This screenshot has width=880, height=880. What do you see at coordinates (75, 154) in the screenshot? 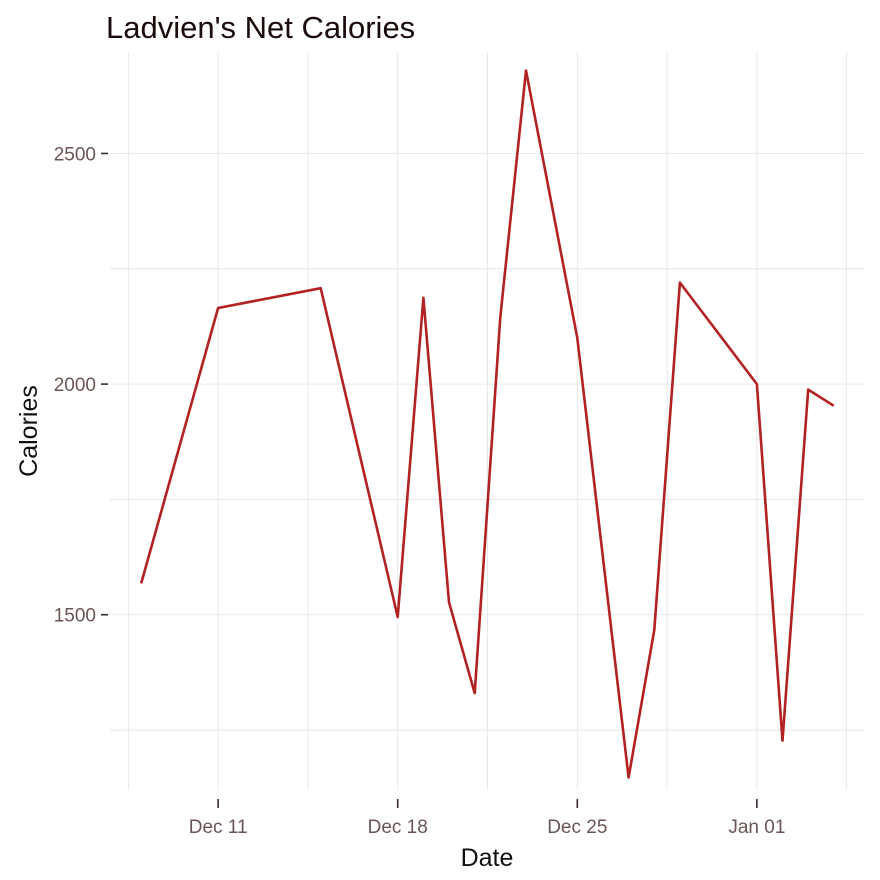
I see `y-tick-label: 2500` at bounding box center [75, 154].